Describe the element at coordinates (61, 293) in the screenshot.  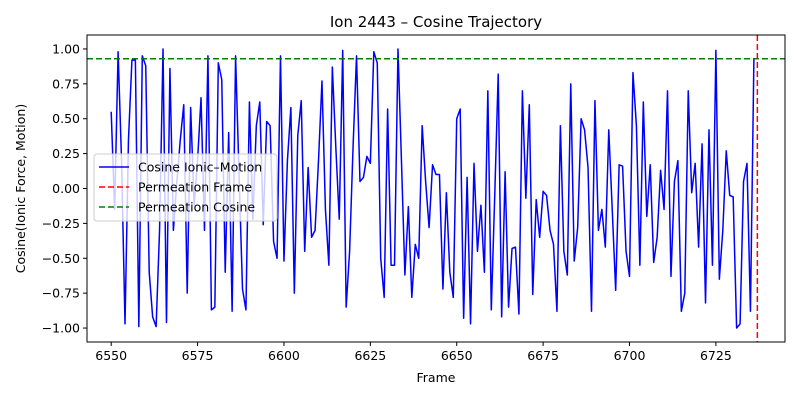
I see `y-tick-label: −0.75` at that location.